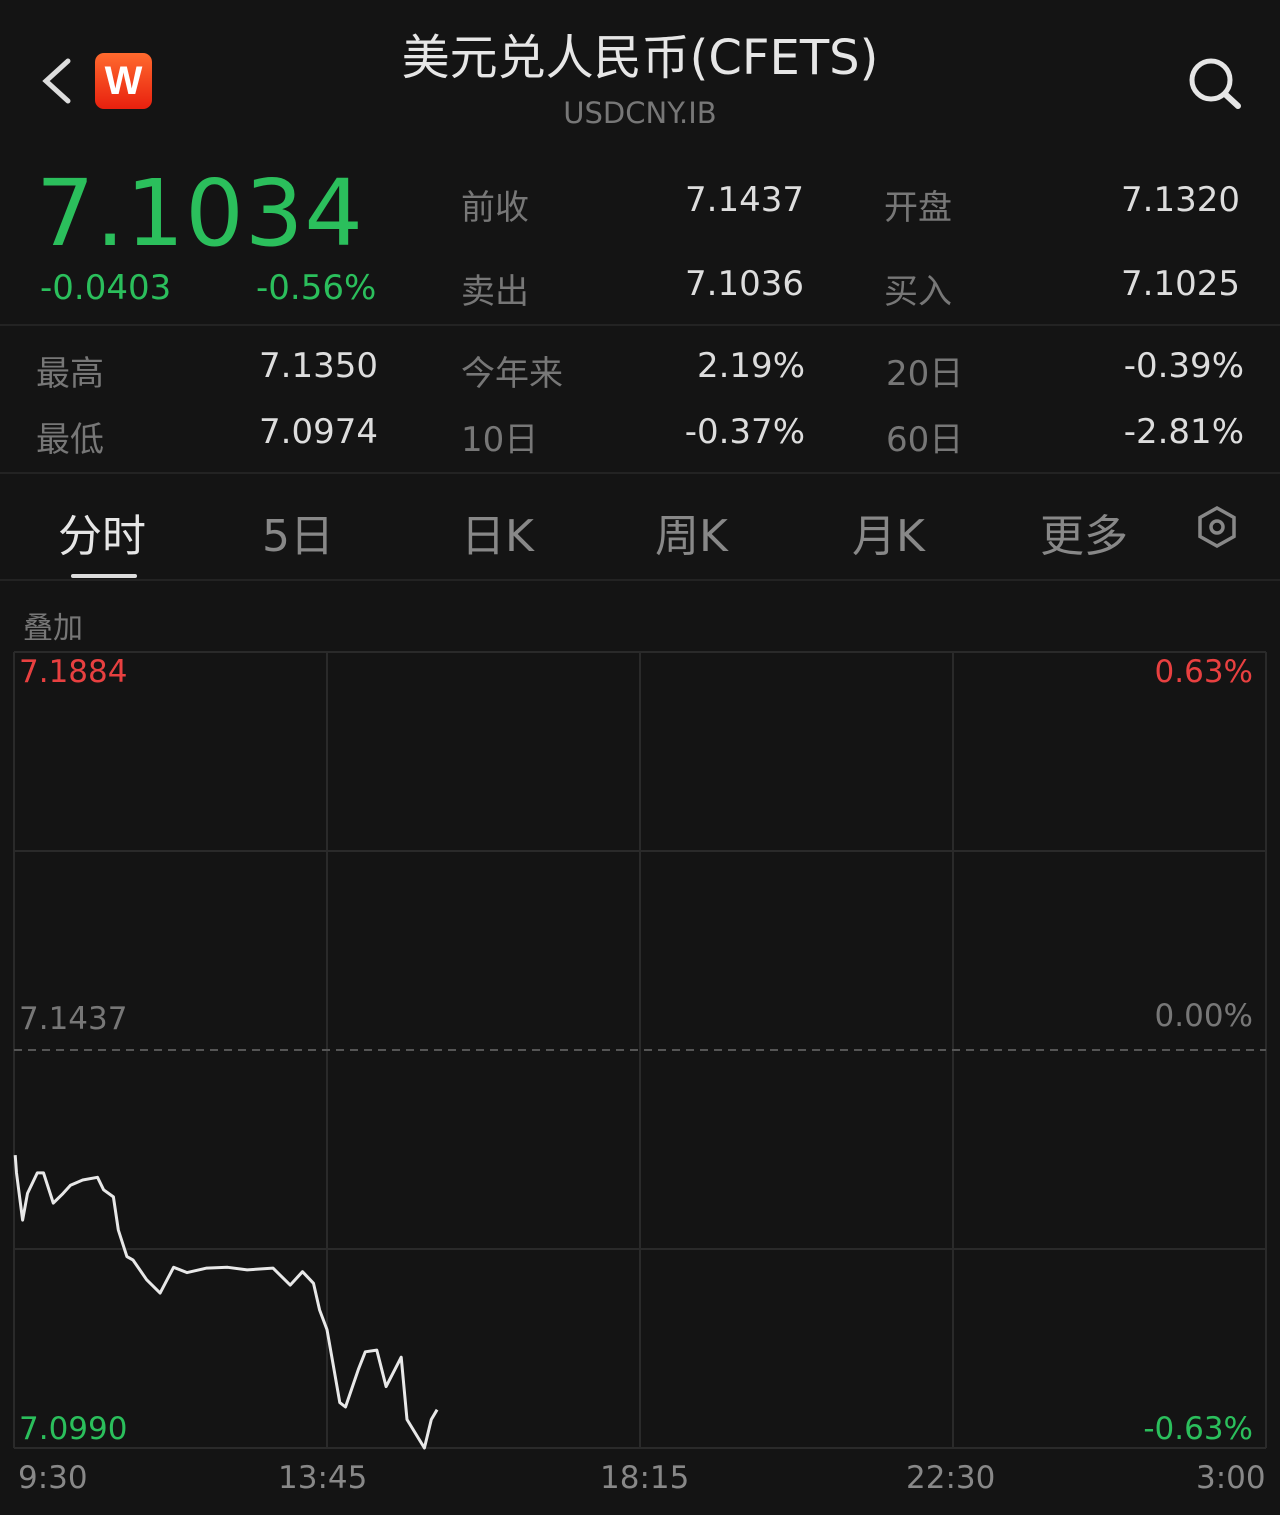 The width and height of the screenshot is (1280, 1515). Describe the element at coordinates (123, 81) in the screenshot. I see `app-logo: W` at that location.